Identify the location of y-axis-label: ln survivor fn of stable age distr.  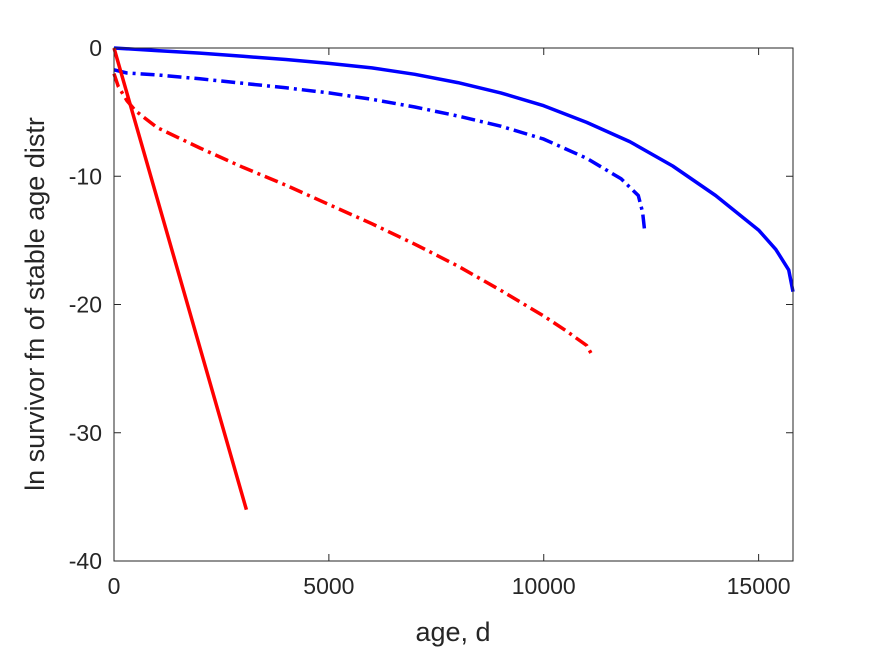
(35, 304).